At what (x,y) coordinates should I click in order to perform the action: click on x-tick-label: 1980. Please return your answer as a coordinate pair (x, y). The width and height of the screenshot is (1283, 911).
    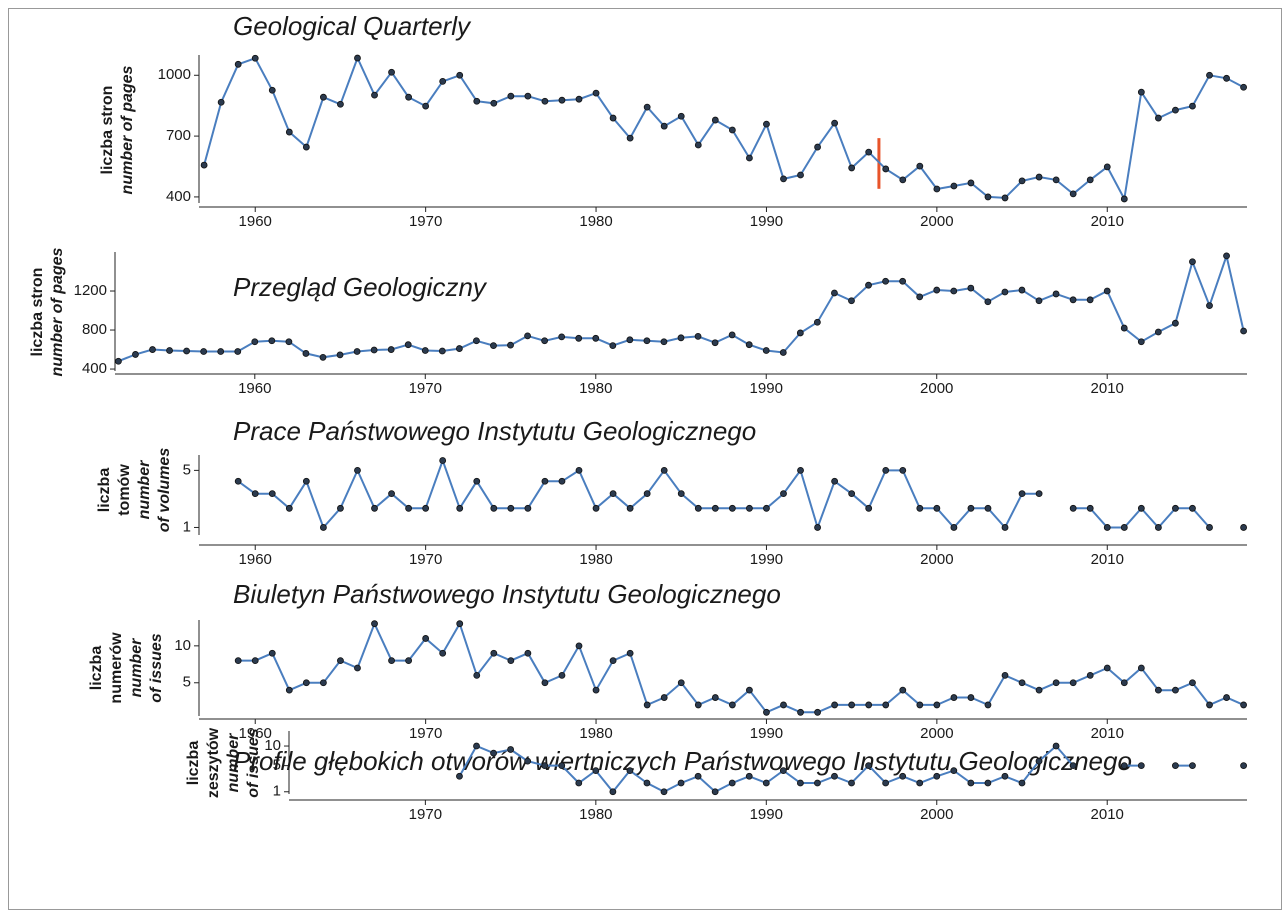
    Looking at the image, I should click on (595, 733).